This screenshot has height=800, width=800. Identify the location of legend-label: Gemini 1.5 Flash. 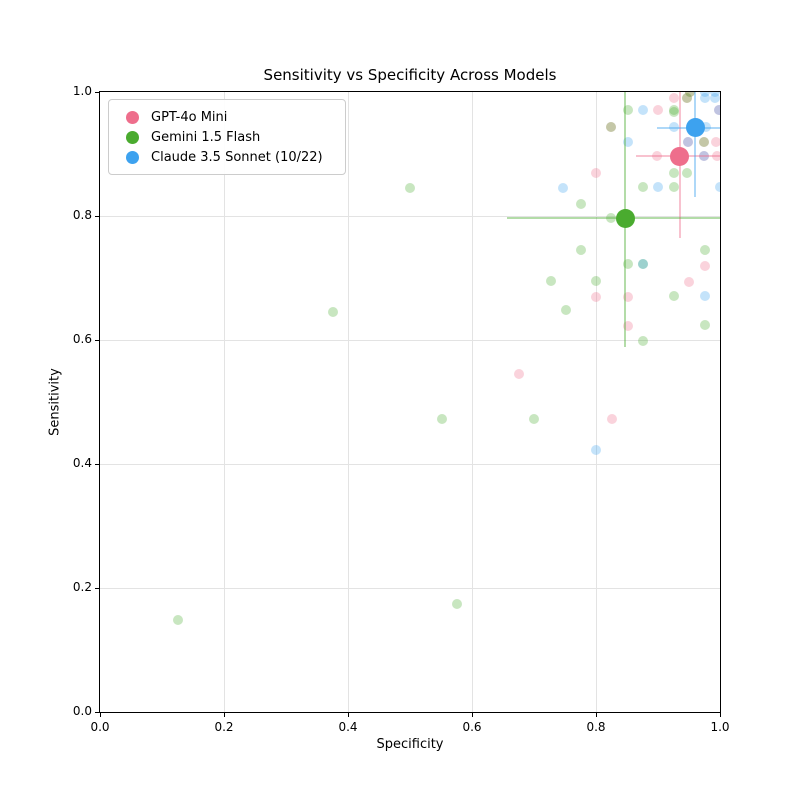
(206, 137).